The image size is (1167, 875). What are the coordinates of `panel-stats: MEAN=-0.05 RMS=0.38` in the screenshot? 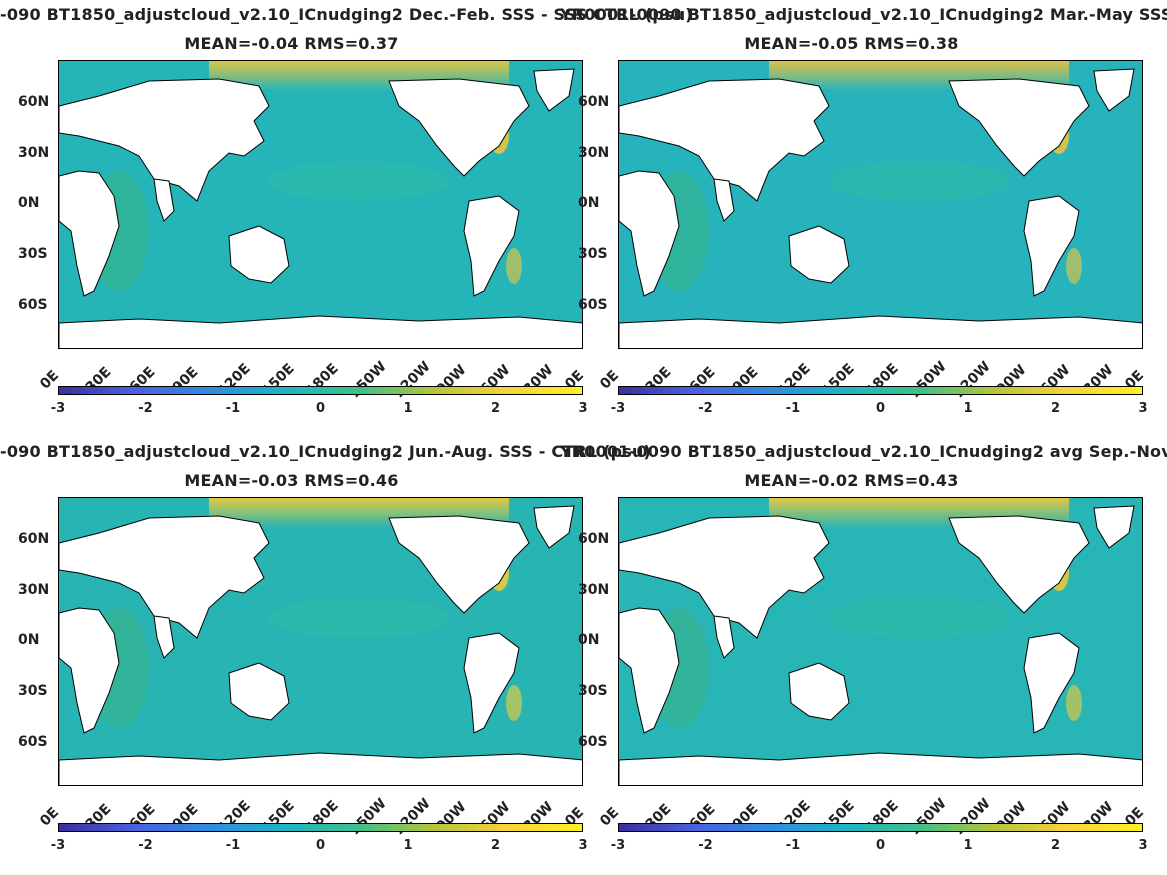 It's located at (851, 43).